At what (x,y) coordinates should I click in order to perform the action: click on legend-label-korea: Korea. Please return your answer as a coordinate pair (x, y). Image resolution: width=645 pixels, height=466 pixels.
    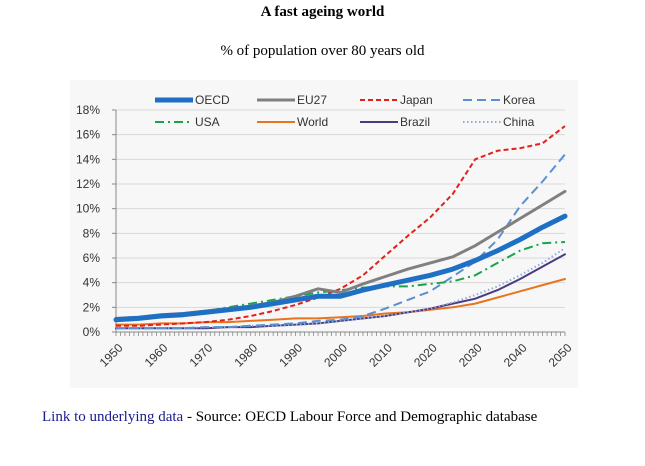
    Looking at the image, I should click on (519, 100).